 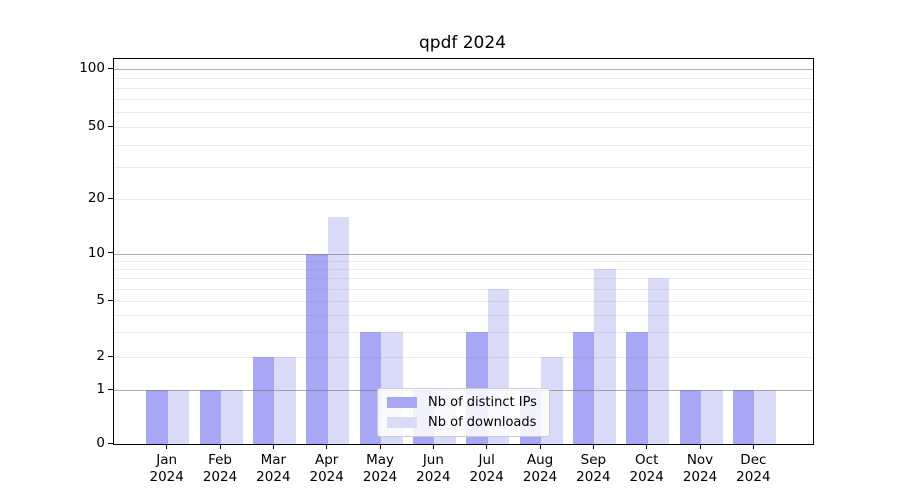 What do you see at coordinates (753, 468) in the screenshot?
I see `x-tick-label-dec: Dec 2024` at bounding box center [753, 468].